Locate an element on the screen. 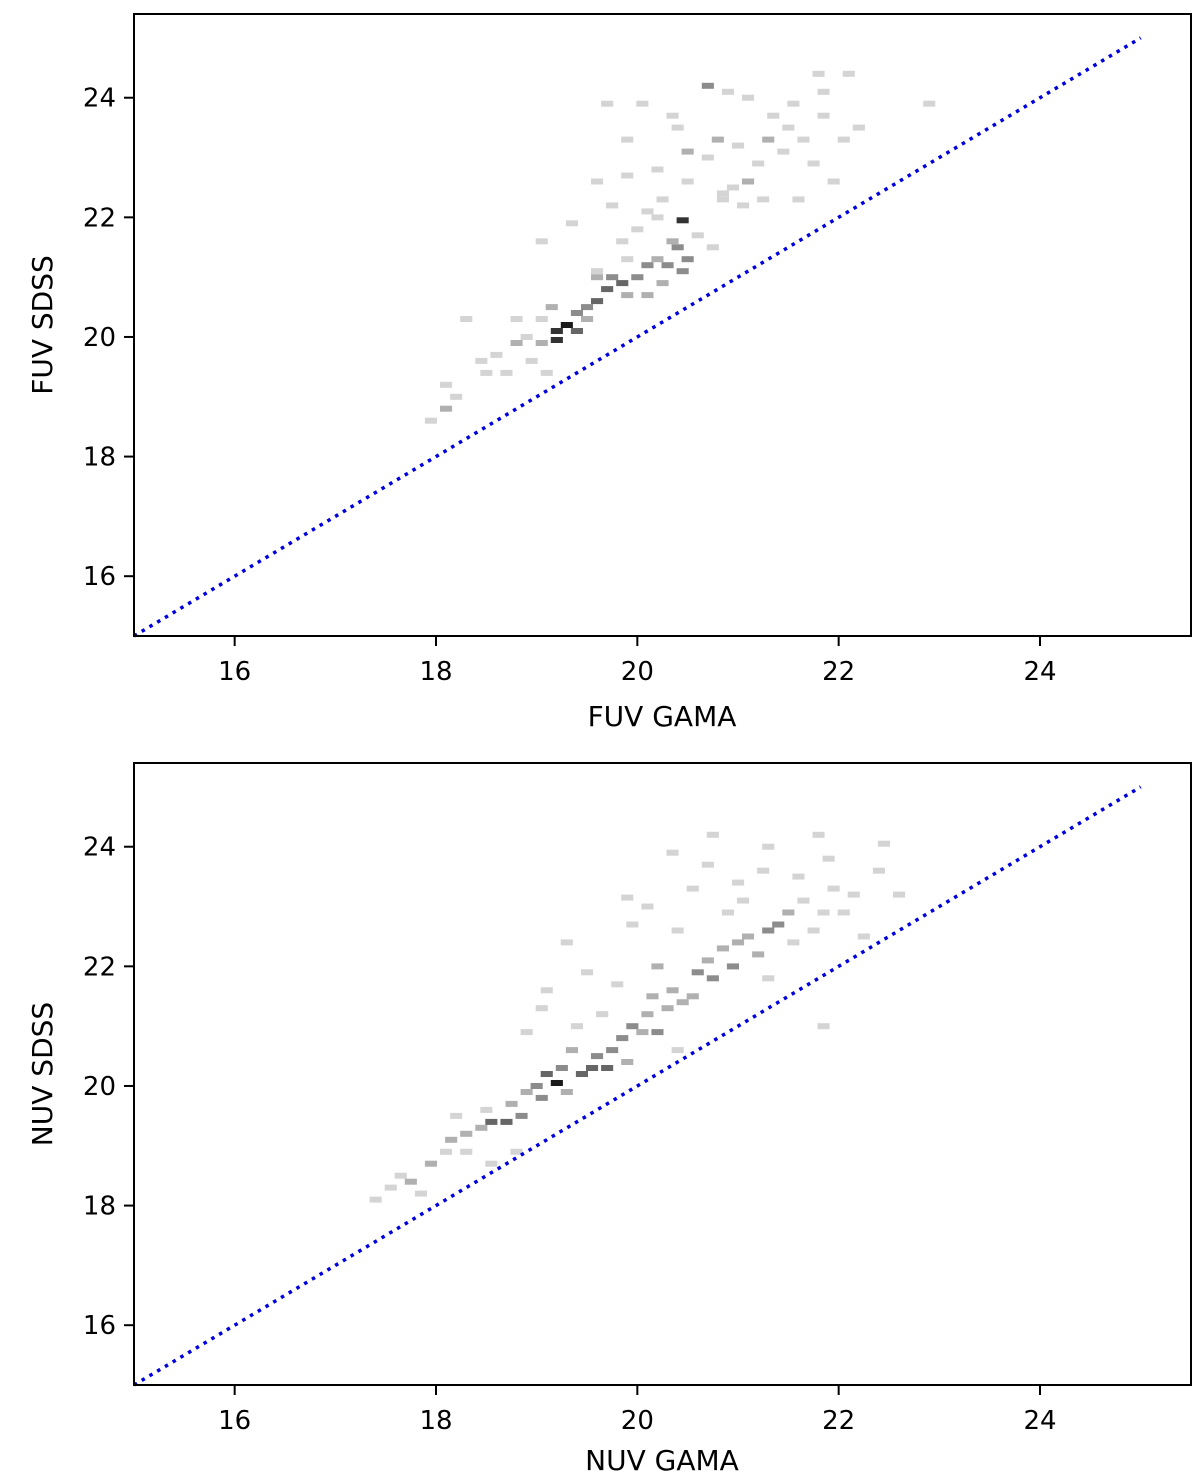 Image resolution: width=1200 pixels, height=1476 pixels. fuv-x-tick-label: 22 is located at coordinates (838, 672).